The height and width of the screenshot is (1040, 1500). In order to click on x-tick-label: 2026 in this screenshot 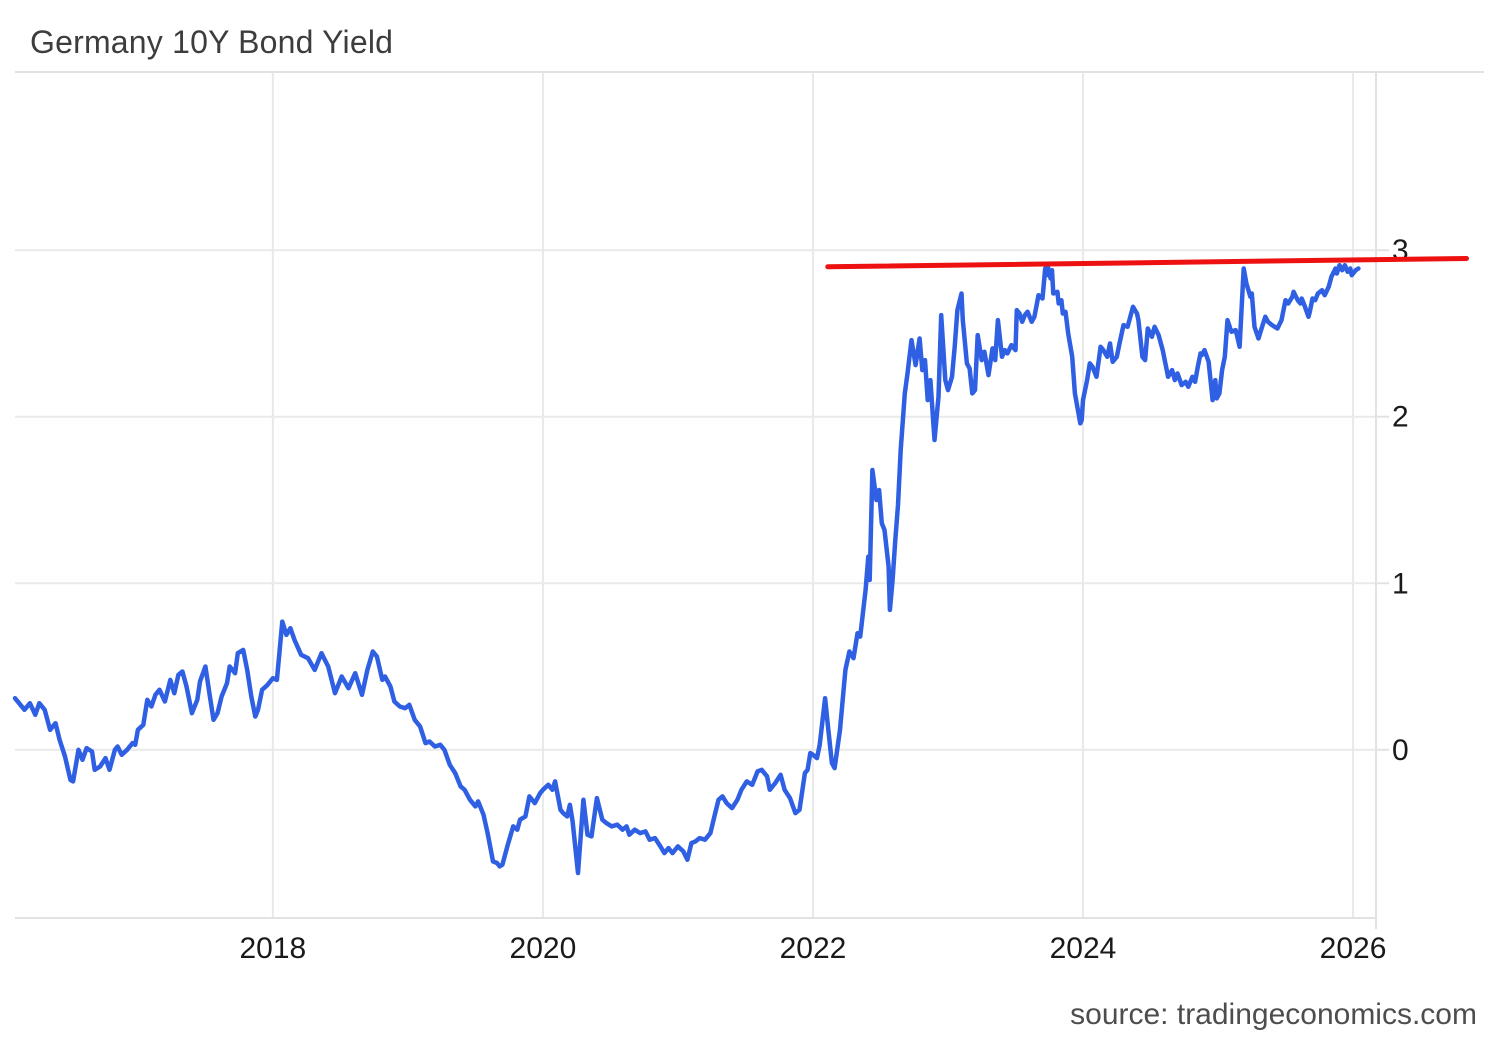, I will do `click(1353, 948)`.